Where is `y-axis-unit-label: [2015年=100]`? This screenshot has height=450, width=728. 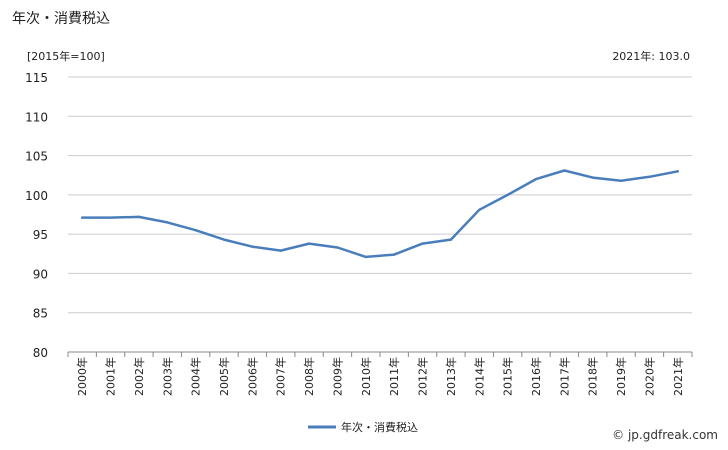 y-axis-unit-label: [2015年=100] is located at coordinates (66, 56).